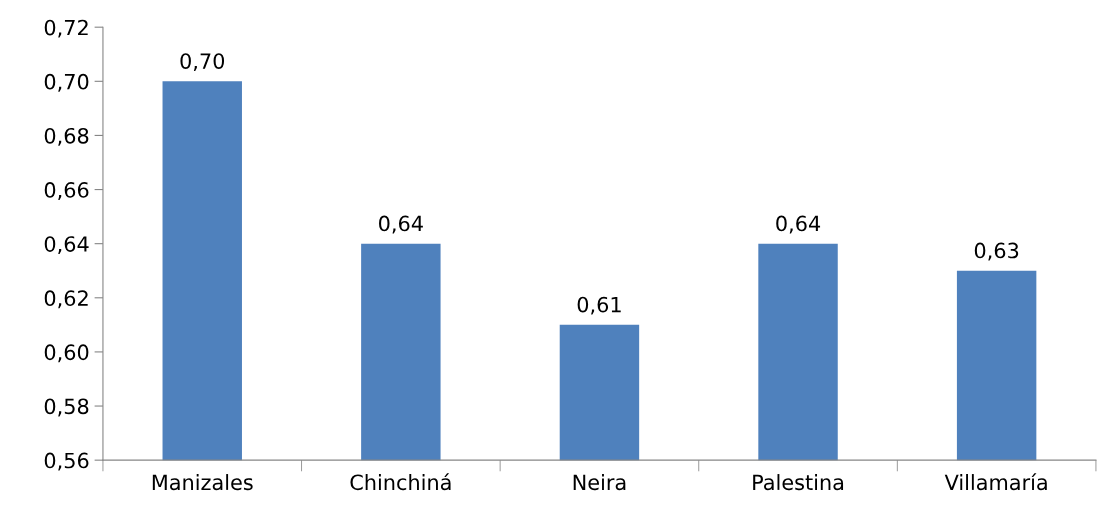  I want to click on y-tick-label: 0,56, so click(66, 461).